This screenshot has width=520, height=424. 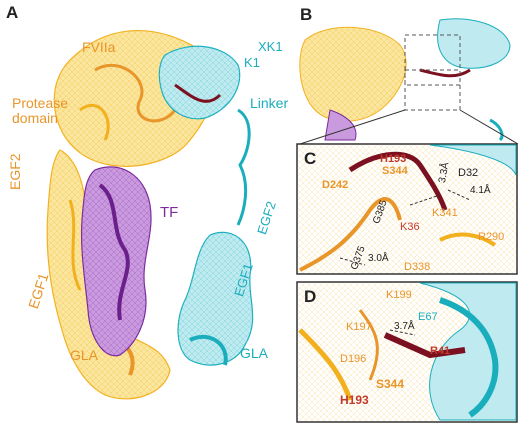 I want to click on label-d-e67: E67, so click(x=428, y=317).